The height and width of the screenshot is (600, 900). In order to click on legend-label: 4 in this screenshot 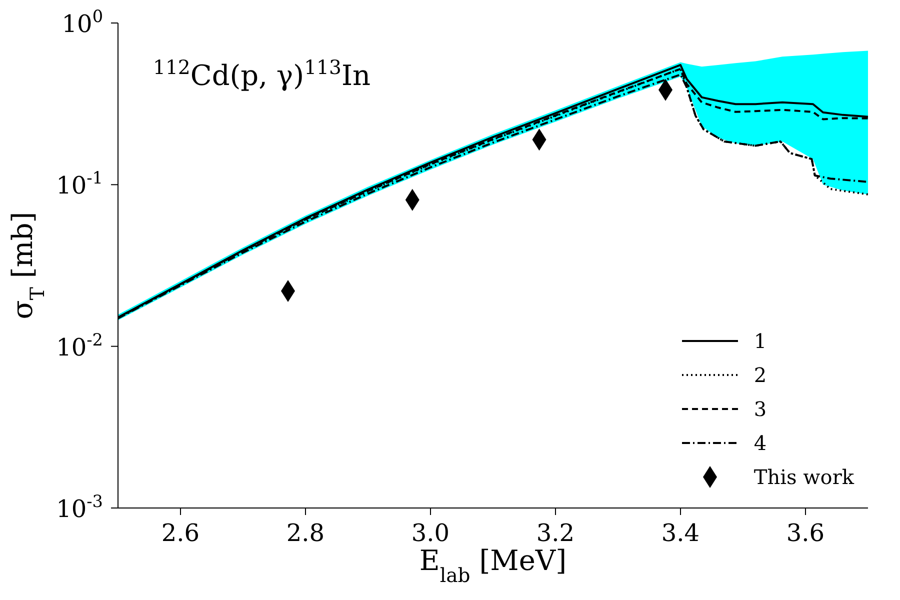, I will do `click(760, 443)`.